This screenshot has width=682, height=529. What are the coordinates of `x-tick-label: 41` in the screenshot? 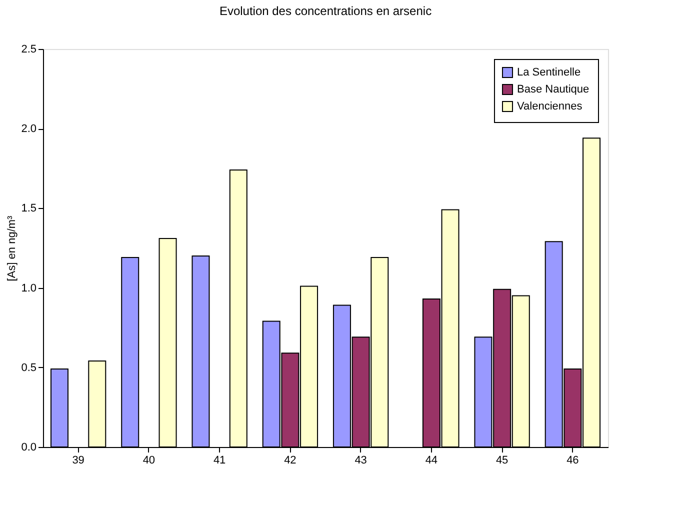 It's located at (219, 460).